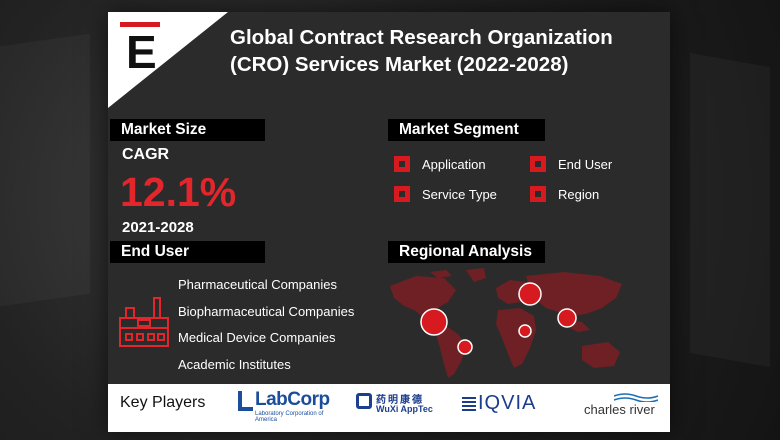  Describe the element at coordinates (146, 154) in the screenshot. I see `cagr-label: CAGR` at that location.